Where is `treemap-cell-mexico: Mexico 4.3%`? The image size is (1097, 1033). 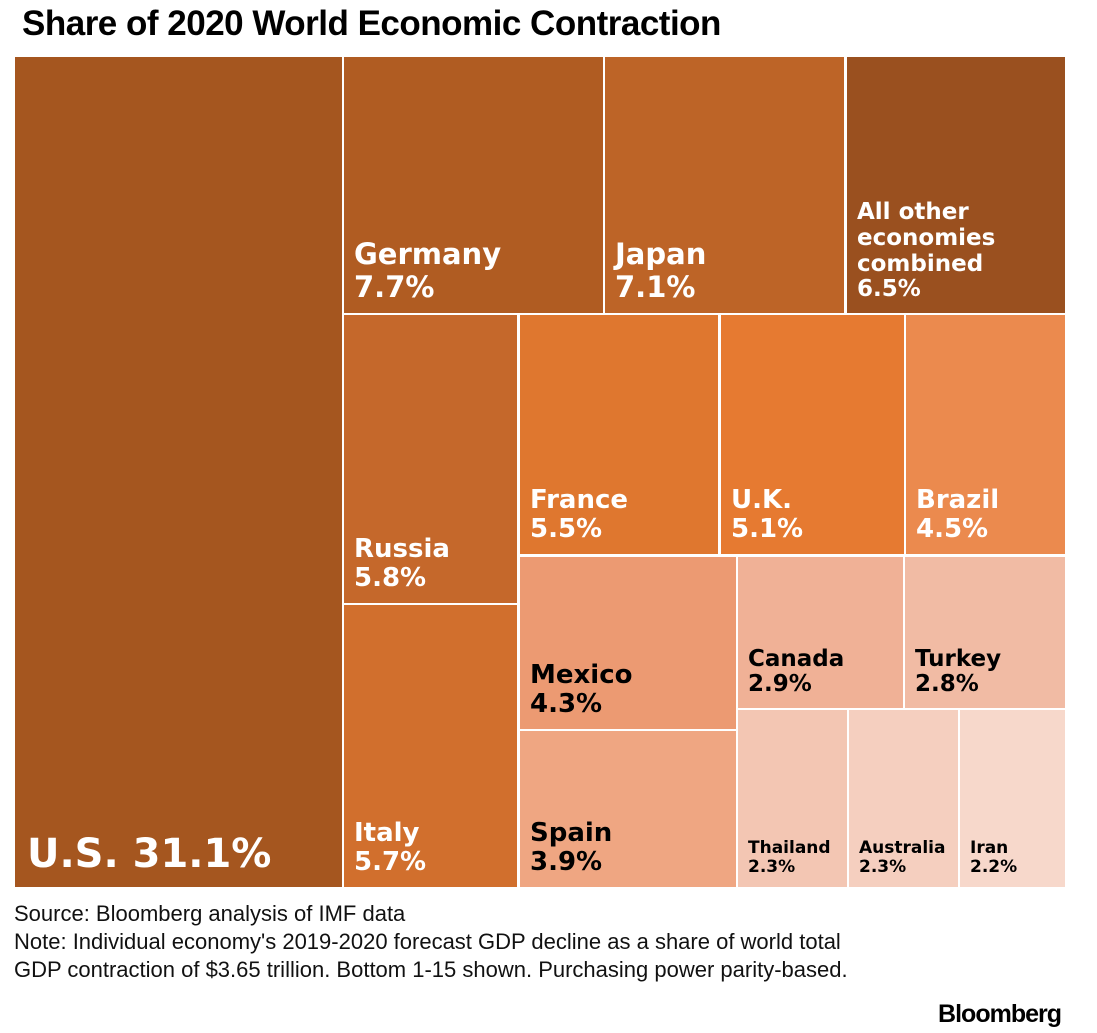 treemap-cell-mexico: Mexico 4.3% is located at coordinates (628, 643).